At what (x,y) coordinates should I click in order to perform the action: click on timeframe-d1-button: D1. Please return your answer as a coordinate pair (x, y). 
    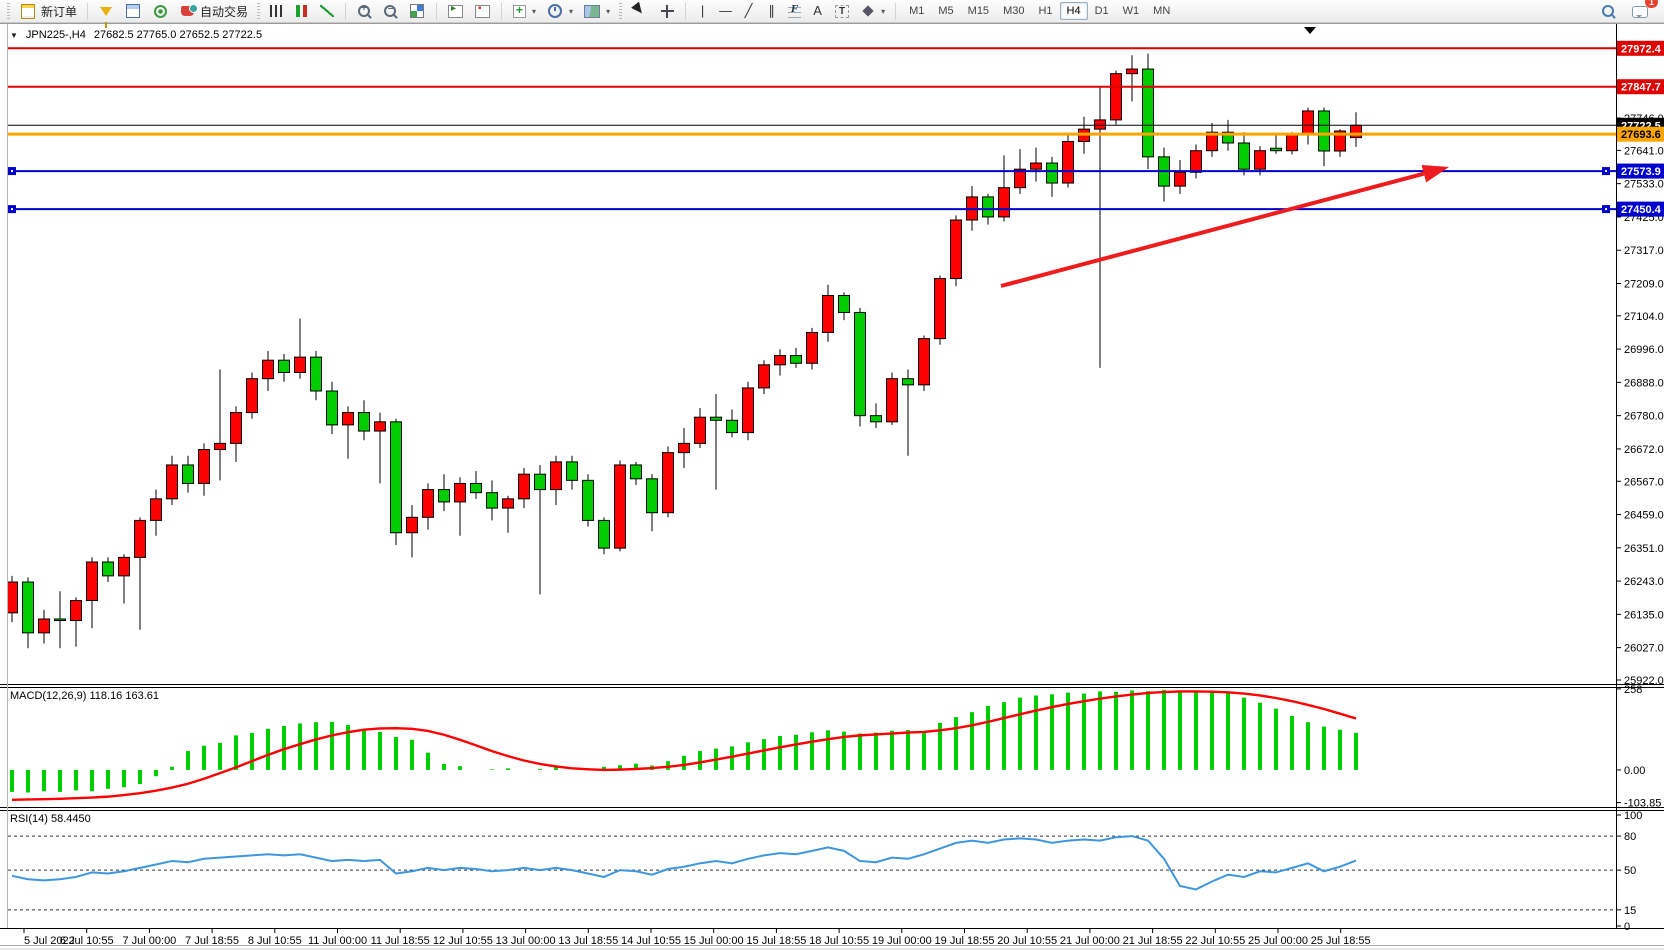
    Looking at the image, I should click on (1101, 11).